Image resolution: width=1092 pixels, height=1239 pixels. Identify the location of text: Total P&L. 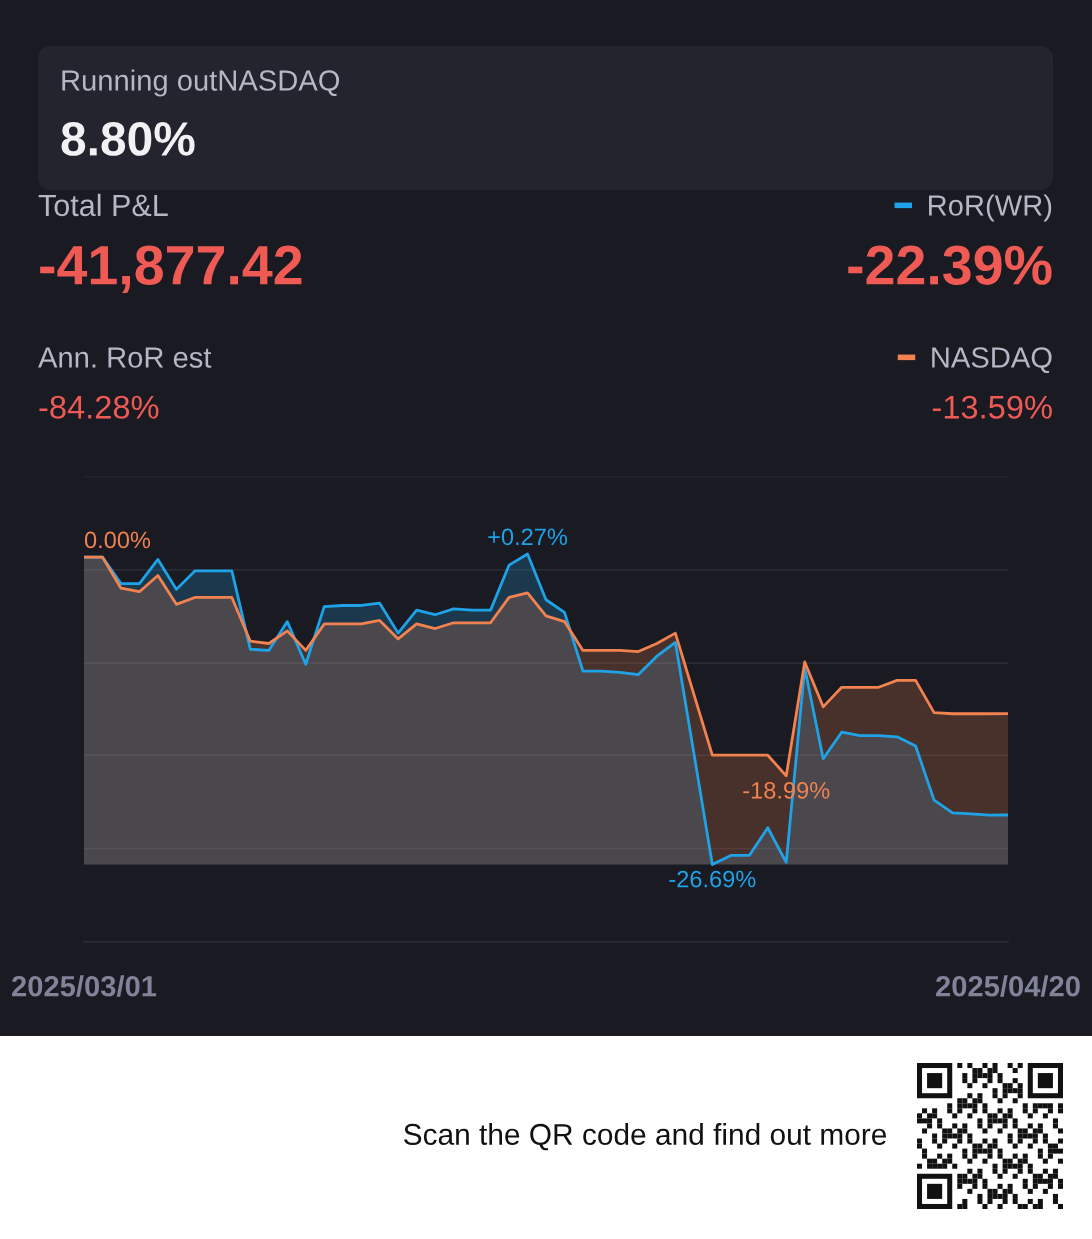
(103, 205).